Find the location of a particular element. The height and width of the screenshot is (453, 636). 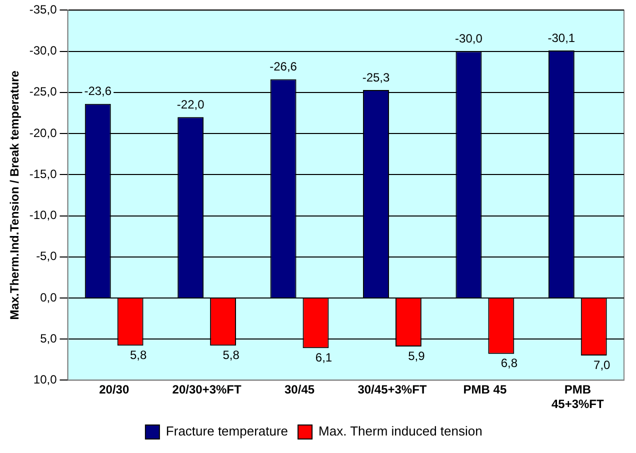

y-tick-label: 10,0 is located at coordinates (45, 379).